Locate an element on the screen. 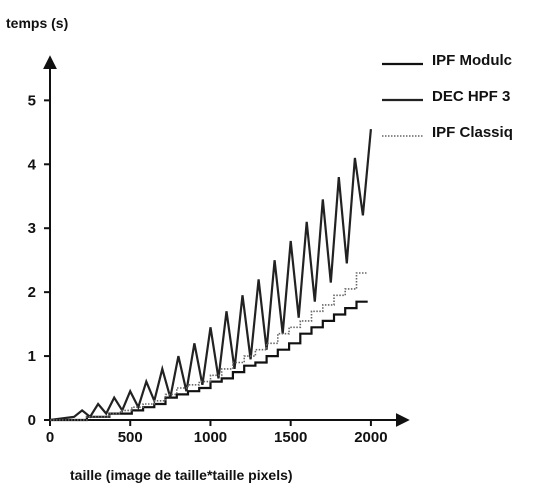 The width and height of the screenshot is (538, 488). x-axis-title-group: taille (image de taille*taille pixels) is located at coordinates (181, 475).